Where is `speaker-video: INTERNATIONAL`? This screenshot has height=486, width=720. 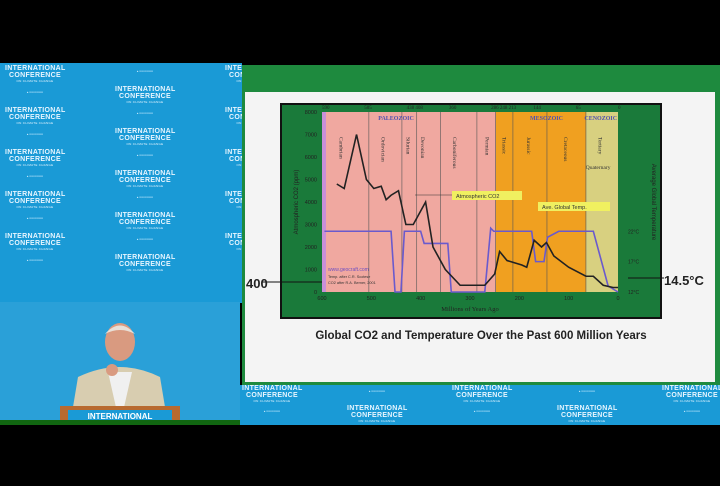
speaker-video: INTERNATIONAL is located at coordinates (120, 363).